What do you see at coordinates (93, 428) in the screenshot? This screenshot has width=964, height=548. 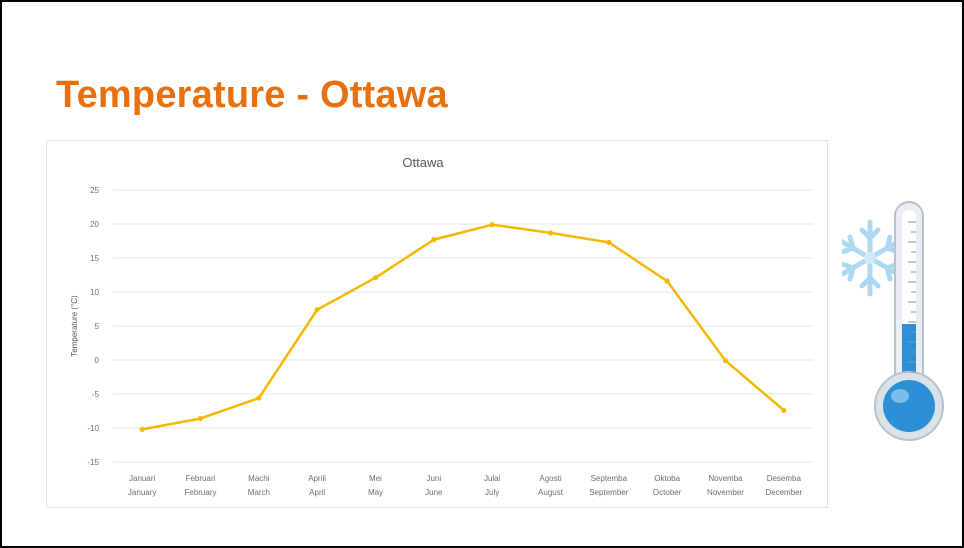 I see `y-tick-label: -10` at bounding box center [93, 428].